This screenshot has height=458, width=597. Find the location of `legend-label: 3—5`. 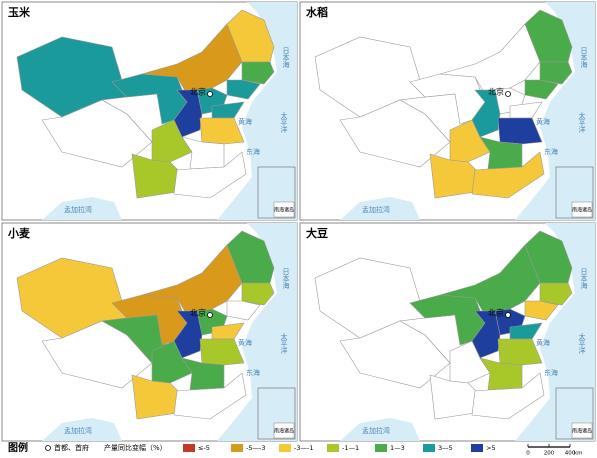

legend-label: 3—5 is located at coordinates (445, 448).